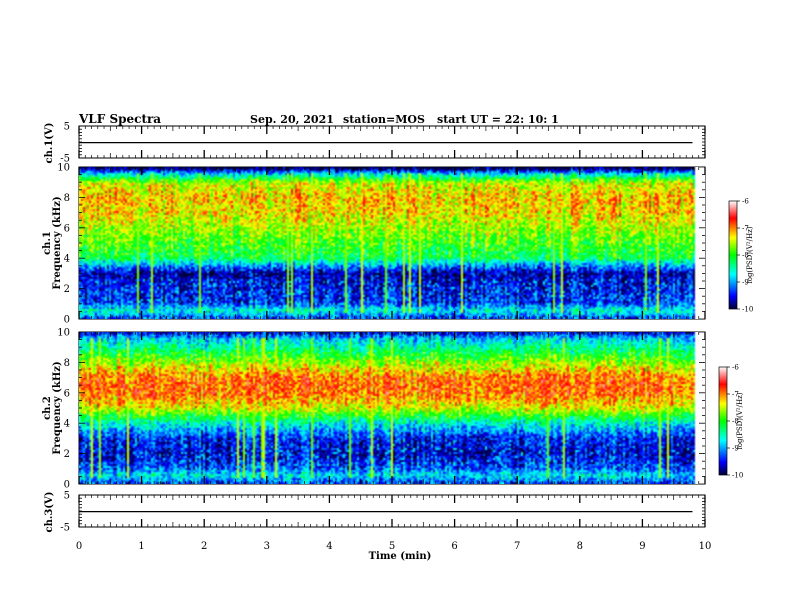 This screenshot has height=612, width=792. I want to click on x-tick-label: 9, so click(642, 546).